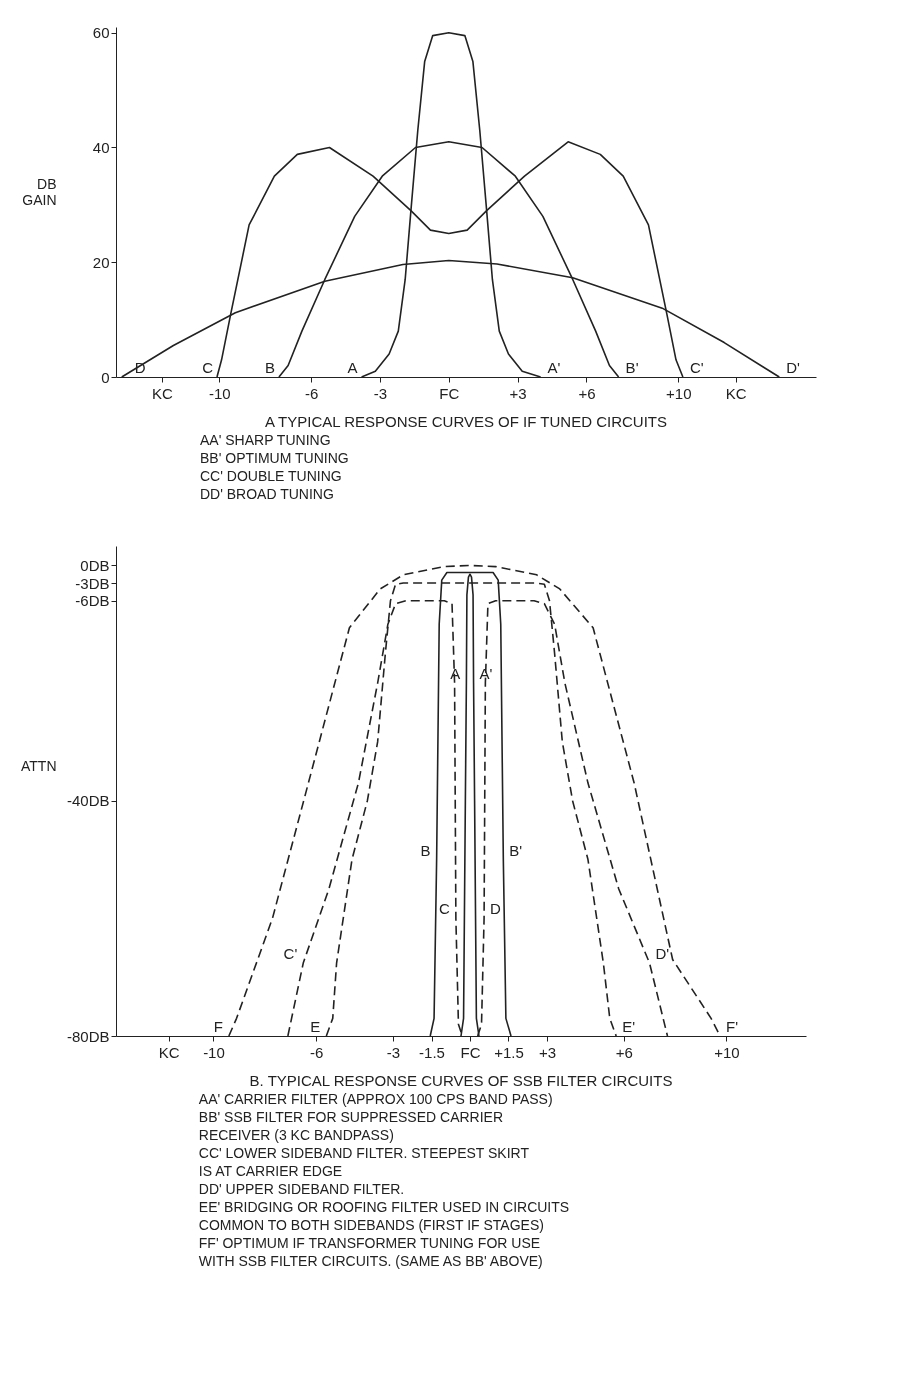 This screenshot has width=914, height=1387. Describe the element at coordinates (101, 33) in the screenshot. I see `y-tick-label: 60` at that location.